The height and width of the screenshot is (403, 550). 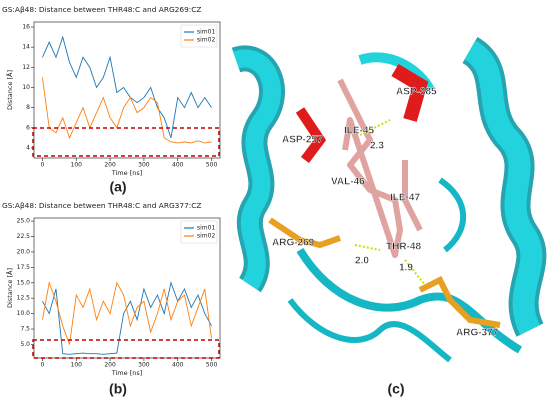 What do you see at coordinates (28, 107) in the screenshot?
I see `y-tick-label: 8` at bounding box center [28, 107].